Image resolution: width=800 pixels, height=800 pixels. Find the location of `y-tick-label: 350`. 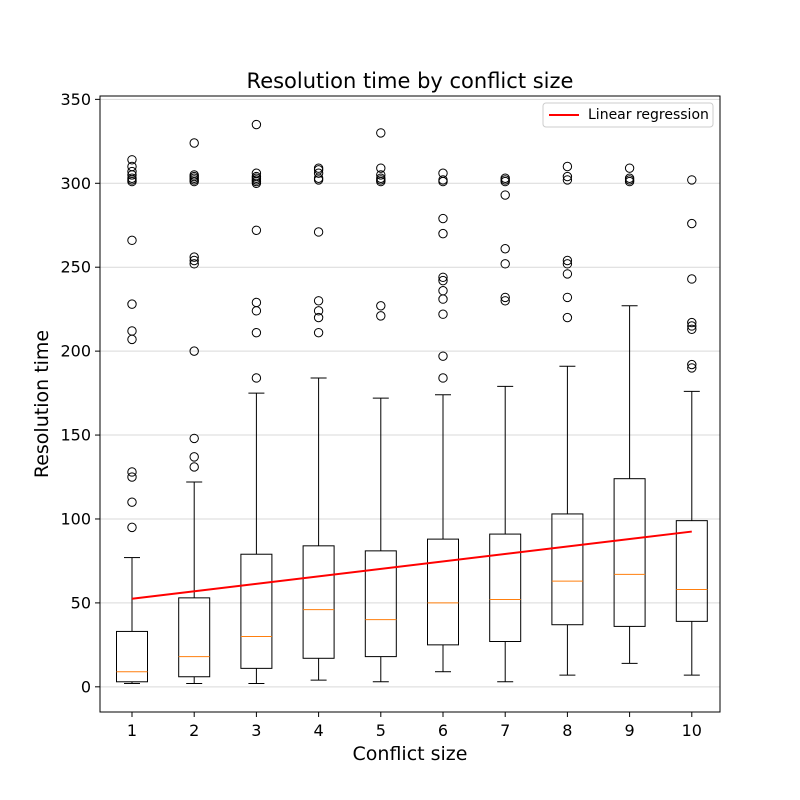

y-tick-label: 350 is located at coordinates (75, 99).